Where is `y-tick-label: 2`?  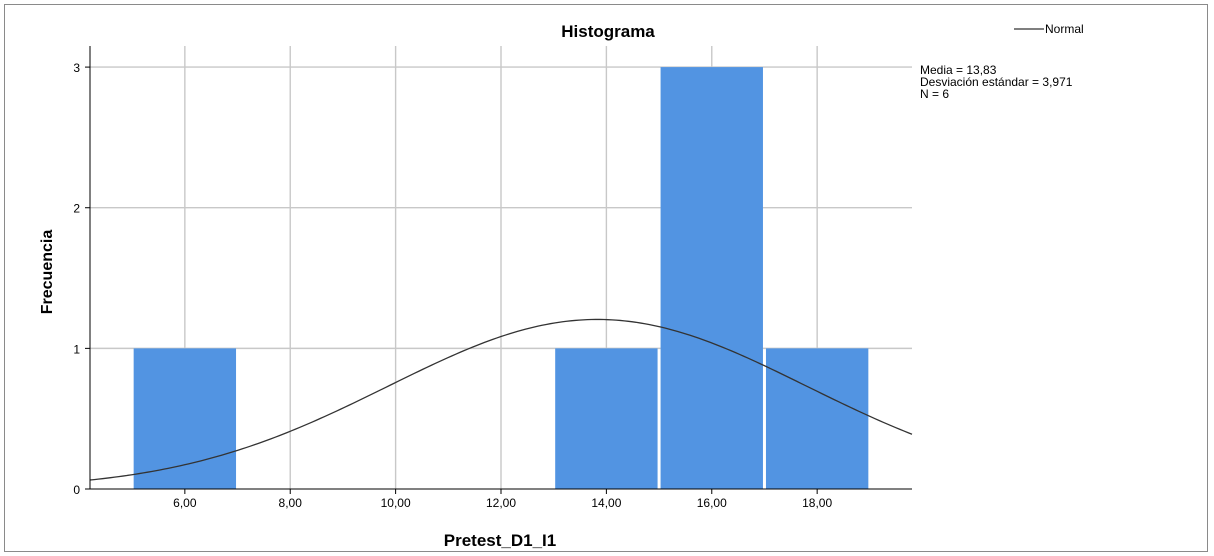 y-tick-label: 2 is located at coordinates (76, 209).